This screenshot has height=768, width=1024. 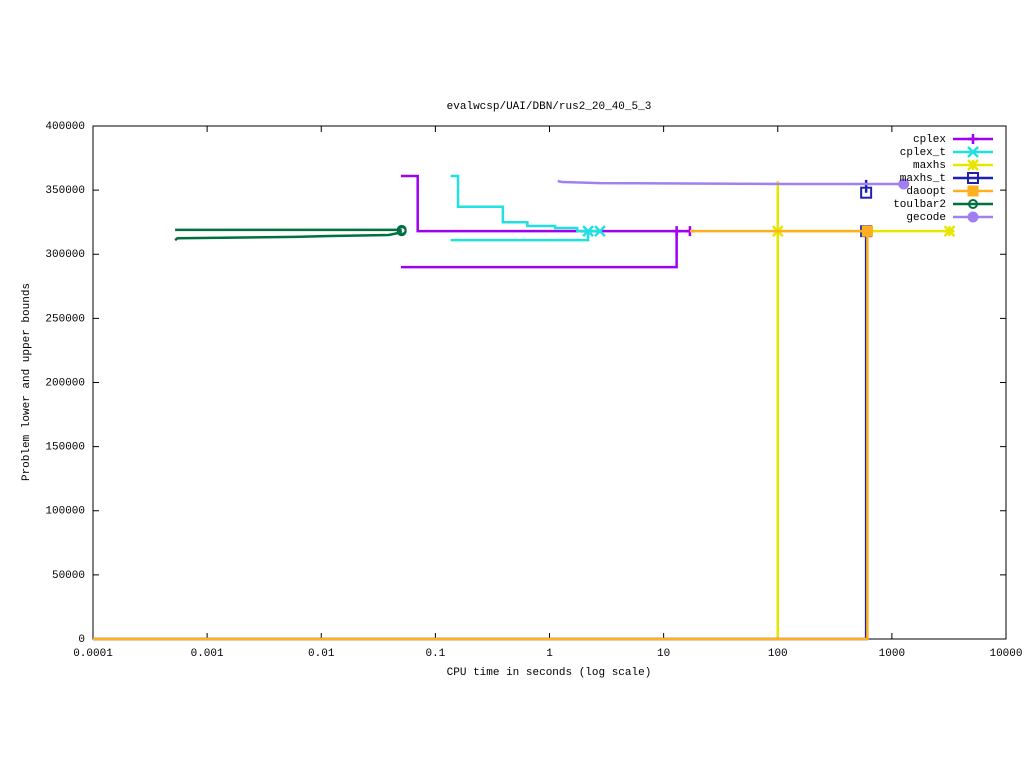 What do you see at coordinates (926, 218) in the screenshot?
I see `legend-label: gecode` at bounding box center [926, 218].